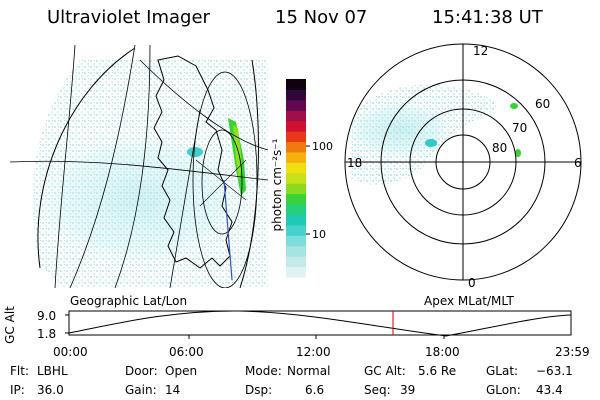 This screenshot has height=400, width=600. Describe the element at coordinates (129, 301) in the screenshot. I see `geo-panel-label: Geographic Lat/Lon` at that location.